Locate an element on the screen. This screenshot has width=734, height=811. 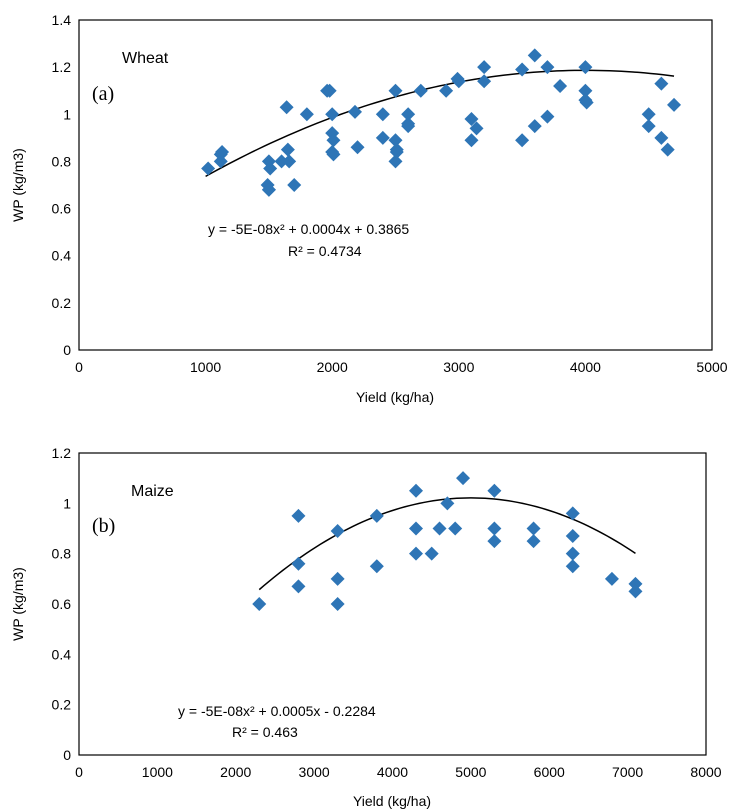
y-tick-labels-maize: 0 0.2 0.4 0.6 0.8 1 1.2 is located at coordinates (62, 604).